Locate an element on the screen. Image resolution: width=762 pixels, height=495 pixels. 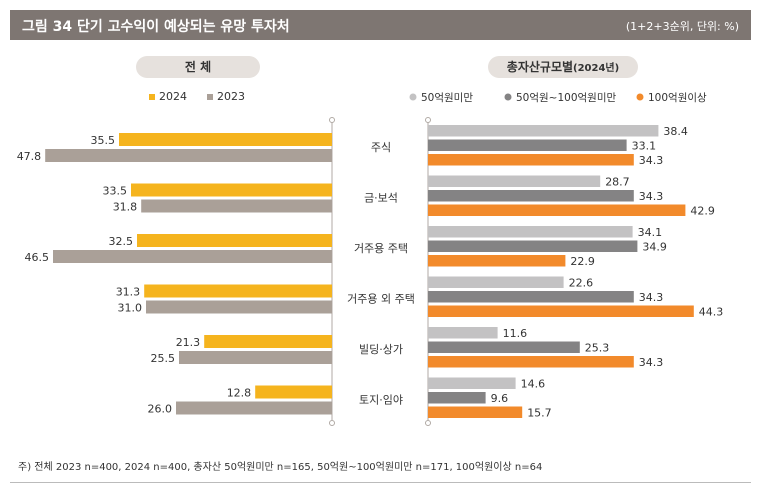
bar-total-2023-거주용-주택 is located at coordinates (192, 256).